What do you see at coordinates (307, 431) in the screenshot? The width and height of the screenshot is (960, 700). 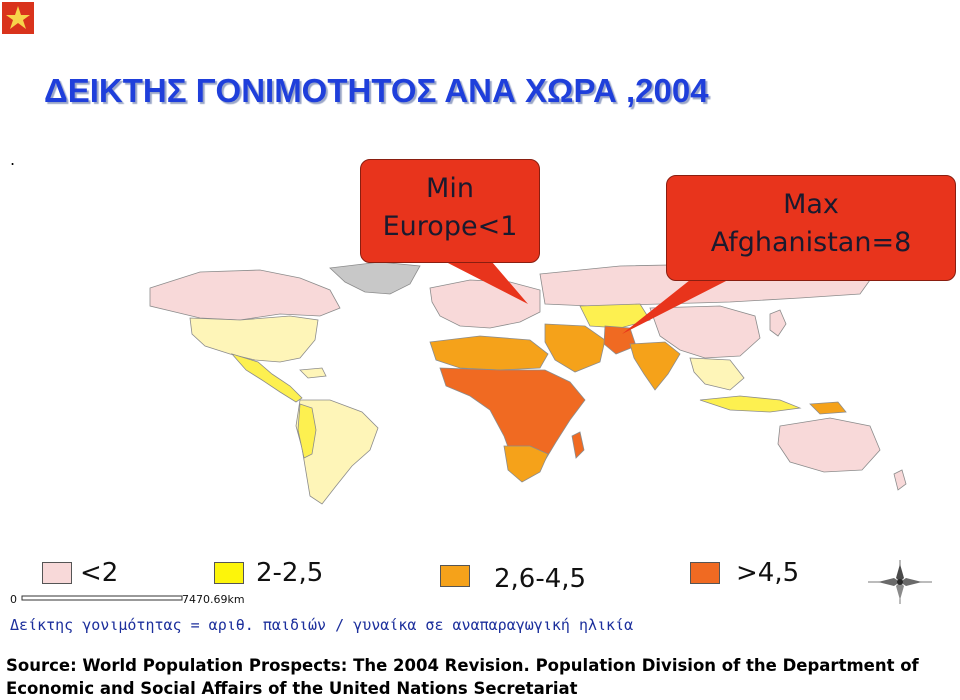 I see `south-america-andes` at bounding box center [307, 431].